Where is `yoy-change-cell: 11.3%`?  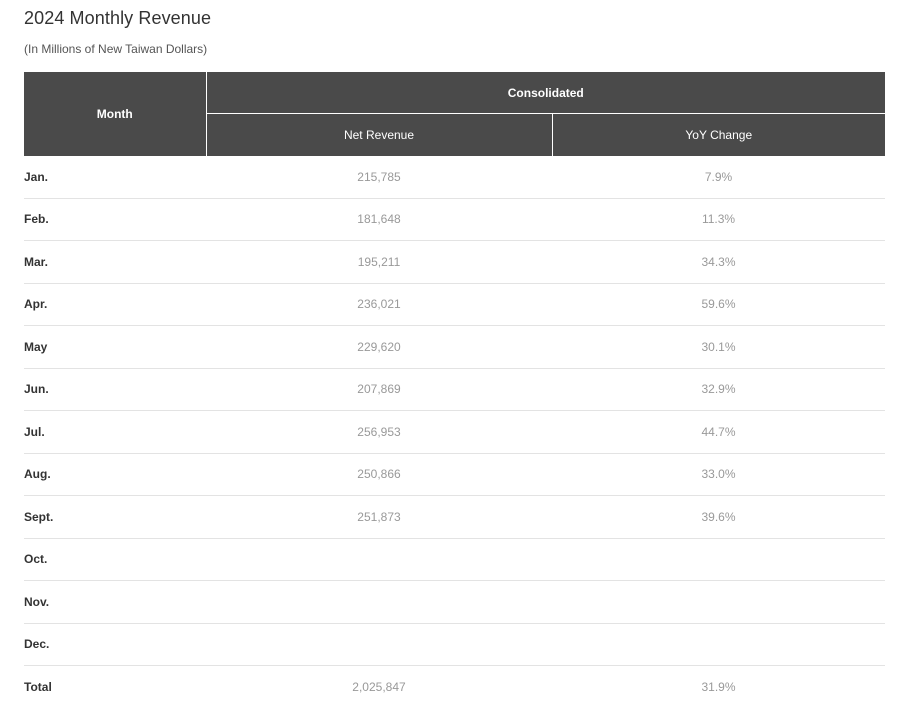 yoy-change-cell: 11.3% is located at coordinates (719, 219).